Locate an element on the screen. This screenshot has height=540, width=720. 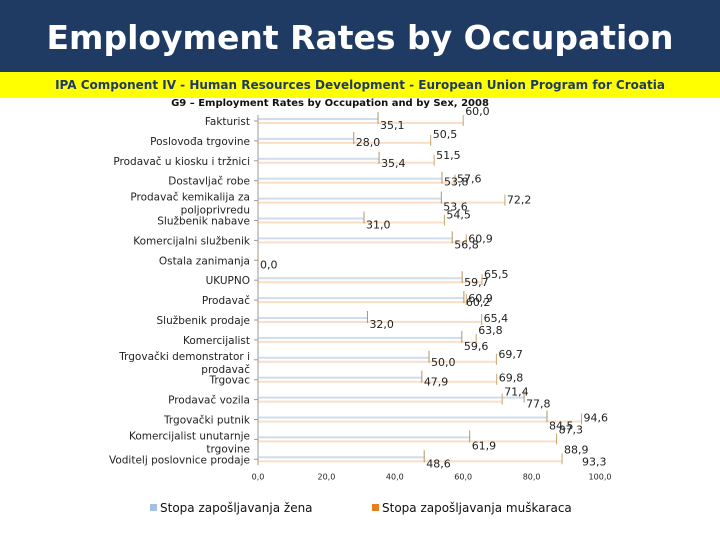
category-label: Voditelj poslovnice prodaje is located at coordinates (179, 460).